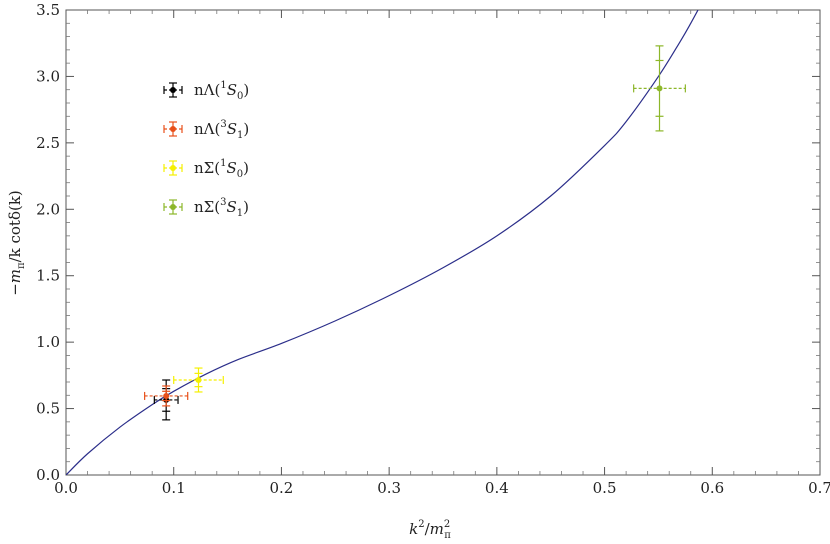 This screenshot has width=830, height=544. I want to click on legend-item: nΣ(3S1), so click(206, 208).